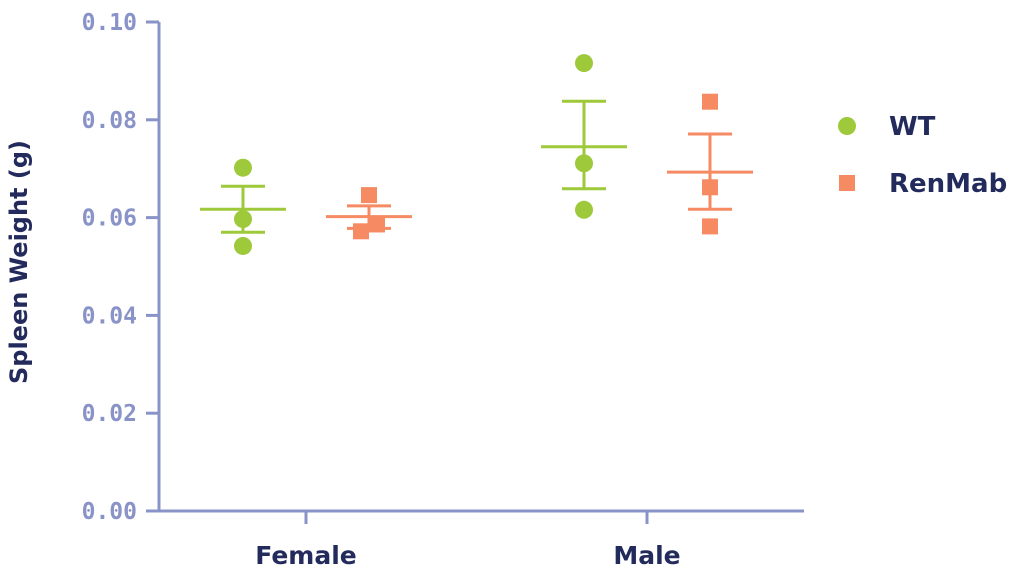  Describe the element at coordinates (109, 121) in the screenshot. I see `y-tick-label: 0.08` at that location.